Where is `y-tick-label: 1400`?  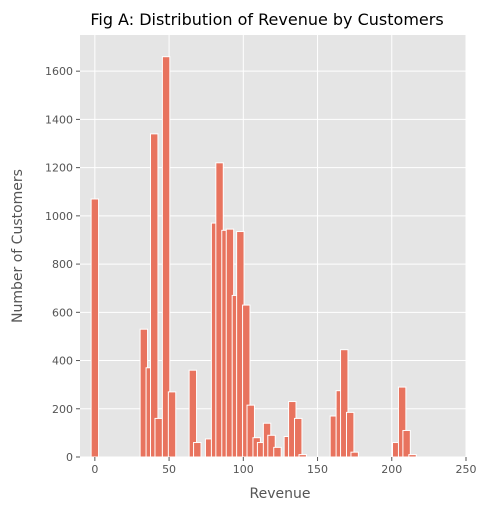
y-tick-label: 1400 is located at coordinates (59, 119).